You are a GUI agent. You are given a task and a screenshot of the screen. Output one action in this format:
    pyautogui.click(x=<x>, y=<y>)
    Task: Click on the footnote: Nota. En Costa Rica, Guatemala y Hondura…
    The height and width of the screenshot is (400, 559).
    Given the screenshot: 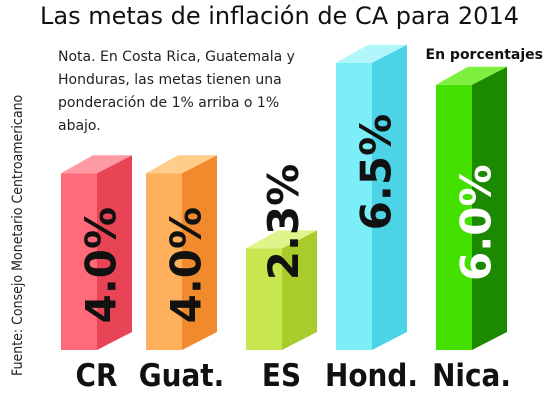 What is the action you would take?
    pyautogui.click(x=176, y=91)
    